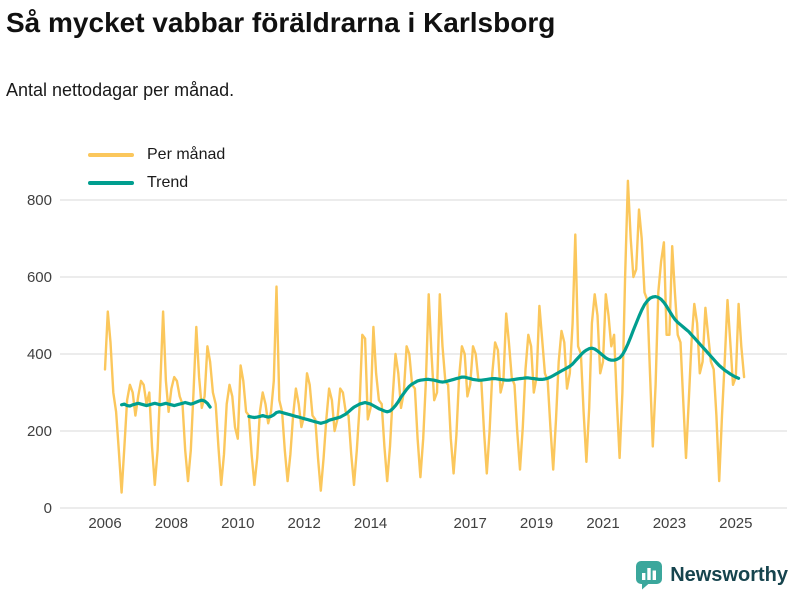  I want to click on brand-name: Newsworthy, so click(729, 574).